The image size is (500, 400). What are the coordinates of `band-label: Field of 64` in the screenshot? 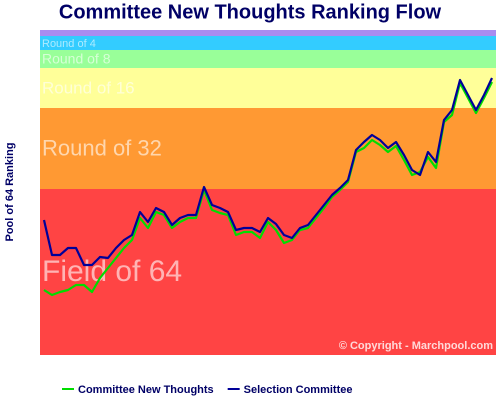 It's located at (112, 271).